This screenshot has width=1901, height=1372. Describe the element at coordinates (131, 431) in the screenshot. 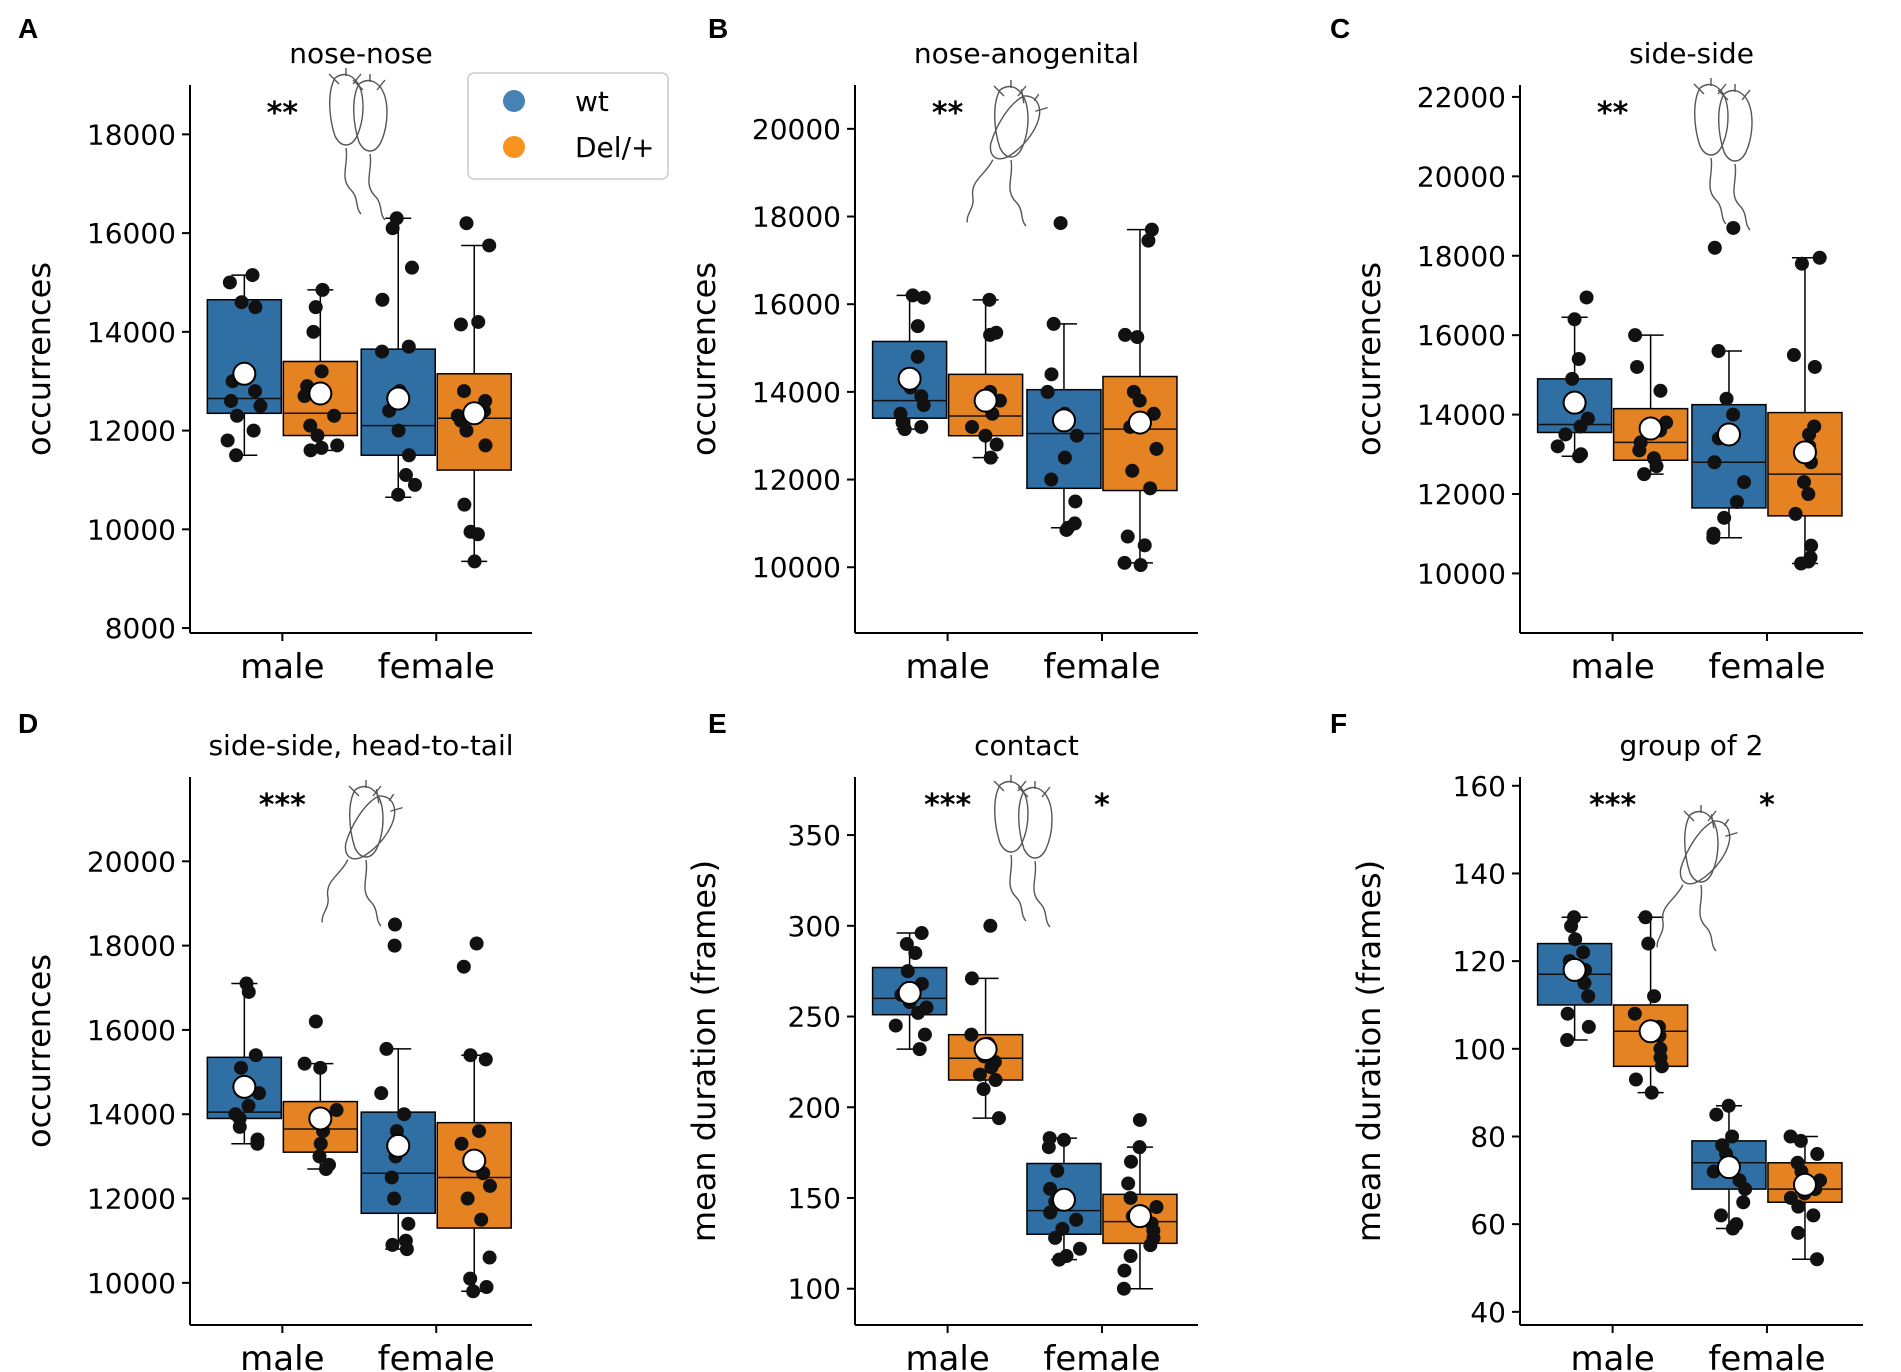

I see `y-tick-label: 12000` at that location.